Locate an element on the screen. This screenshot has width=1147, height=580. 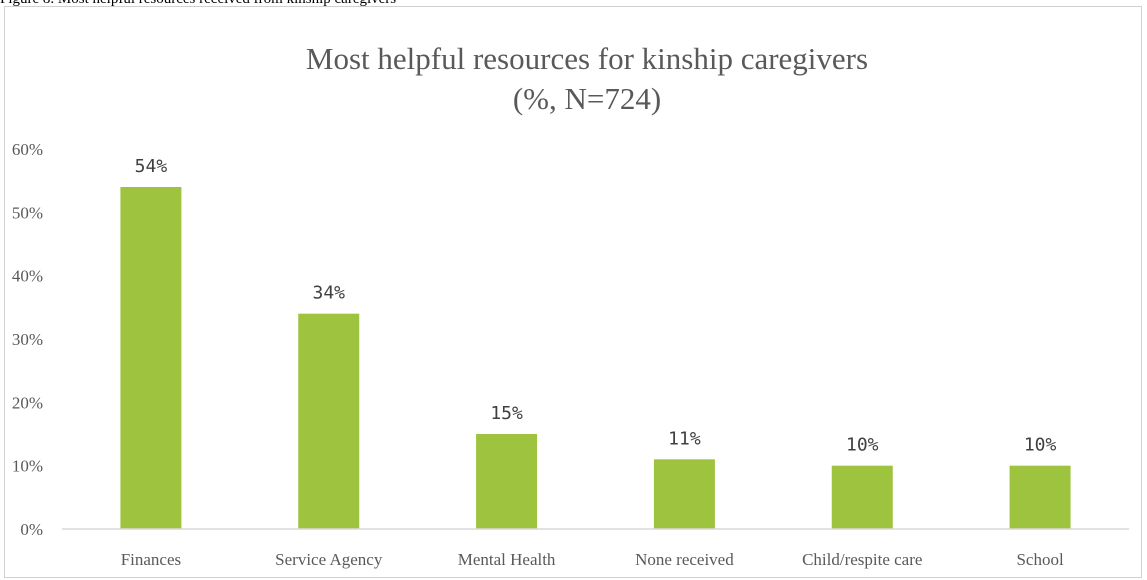
x-tick-label: Mental Health is located at coordinates (507, 559).